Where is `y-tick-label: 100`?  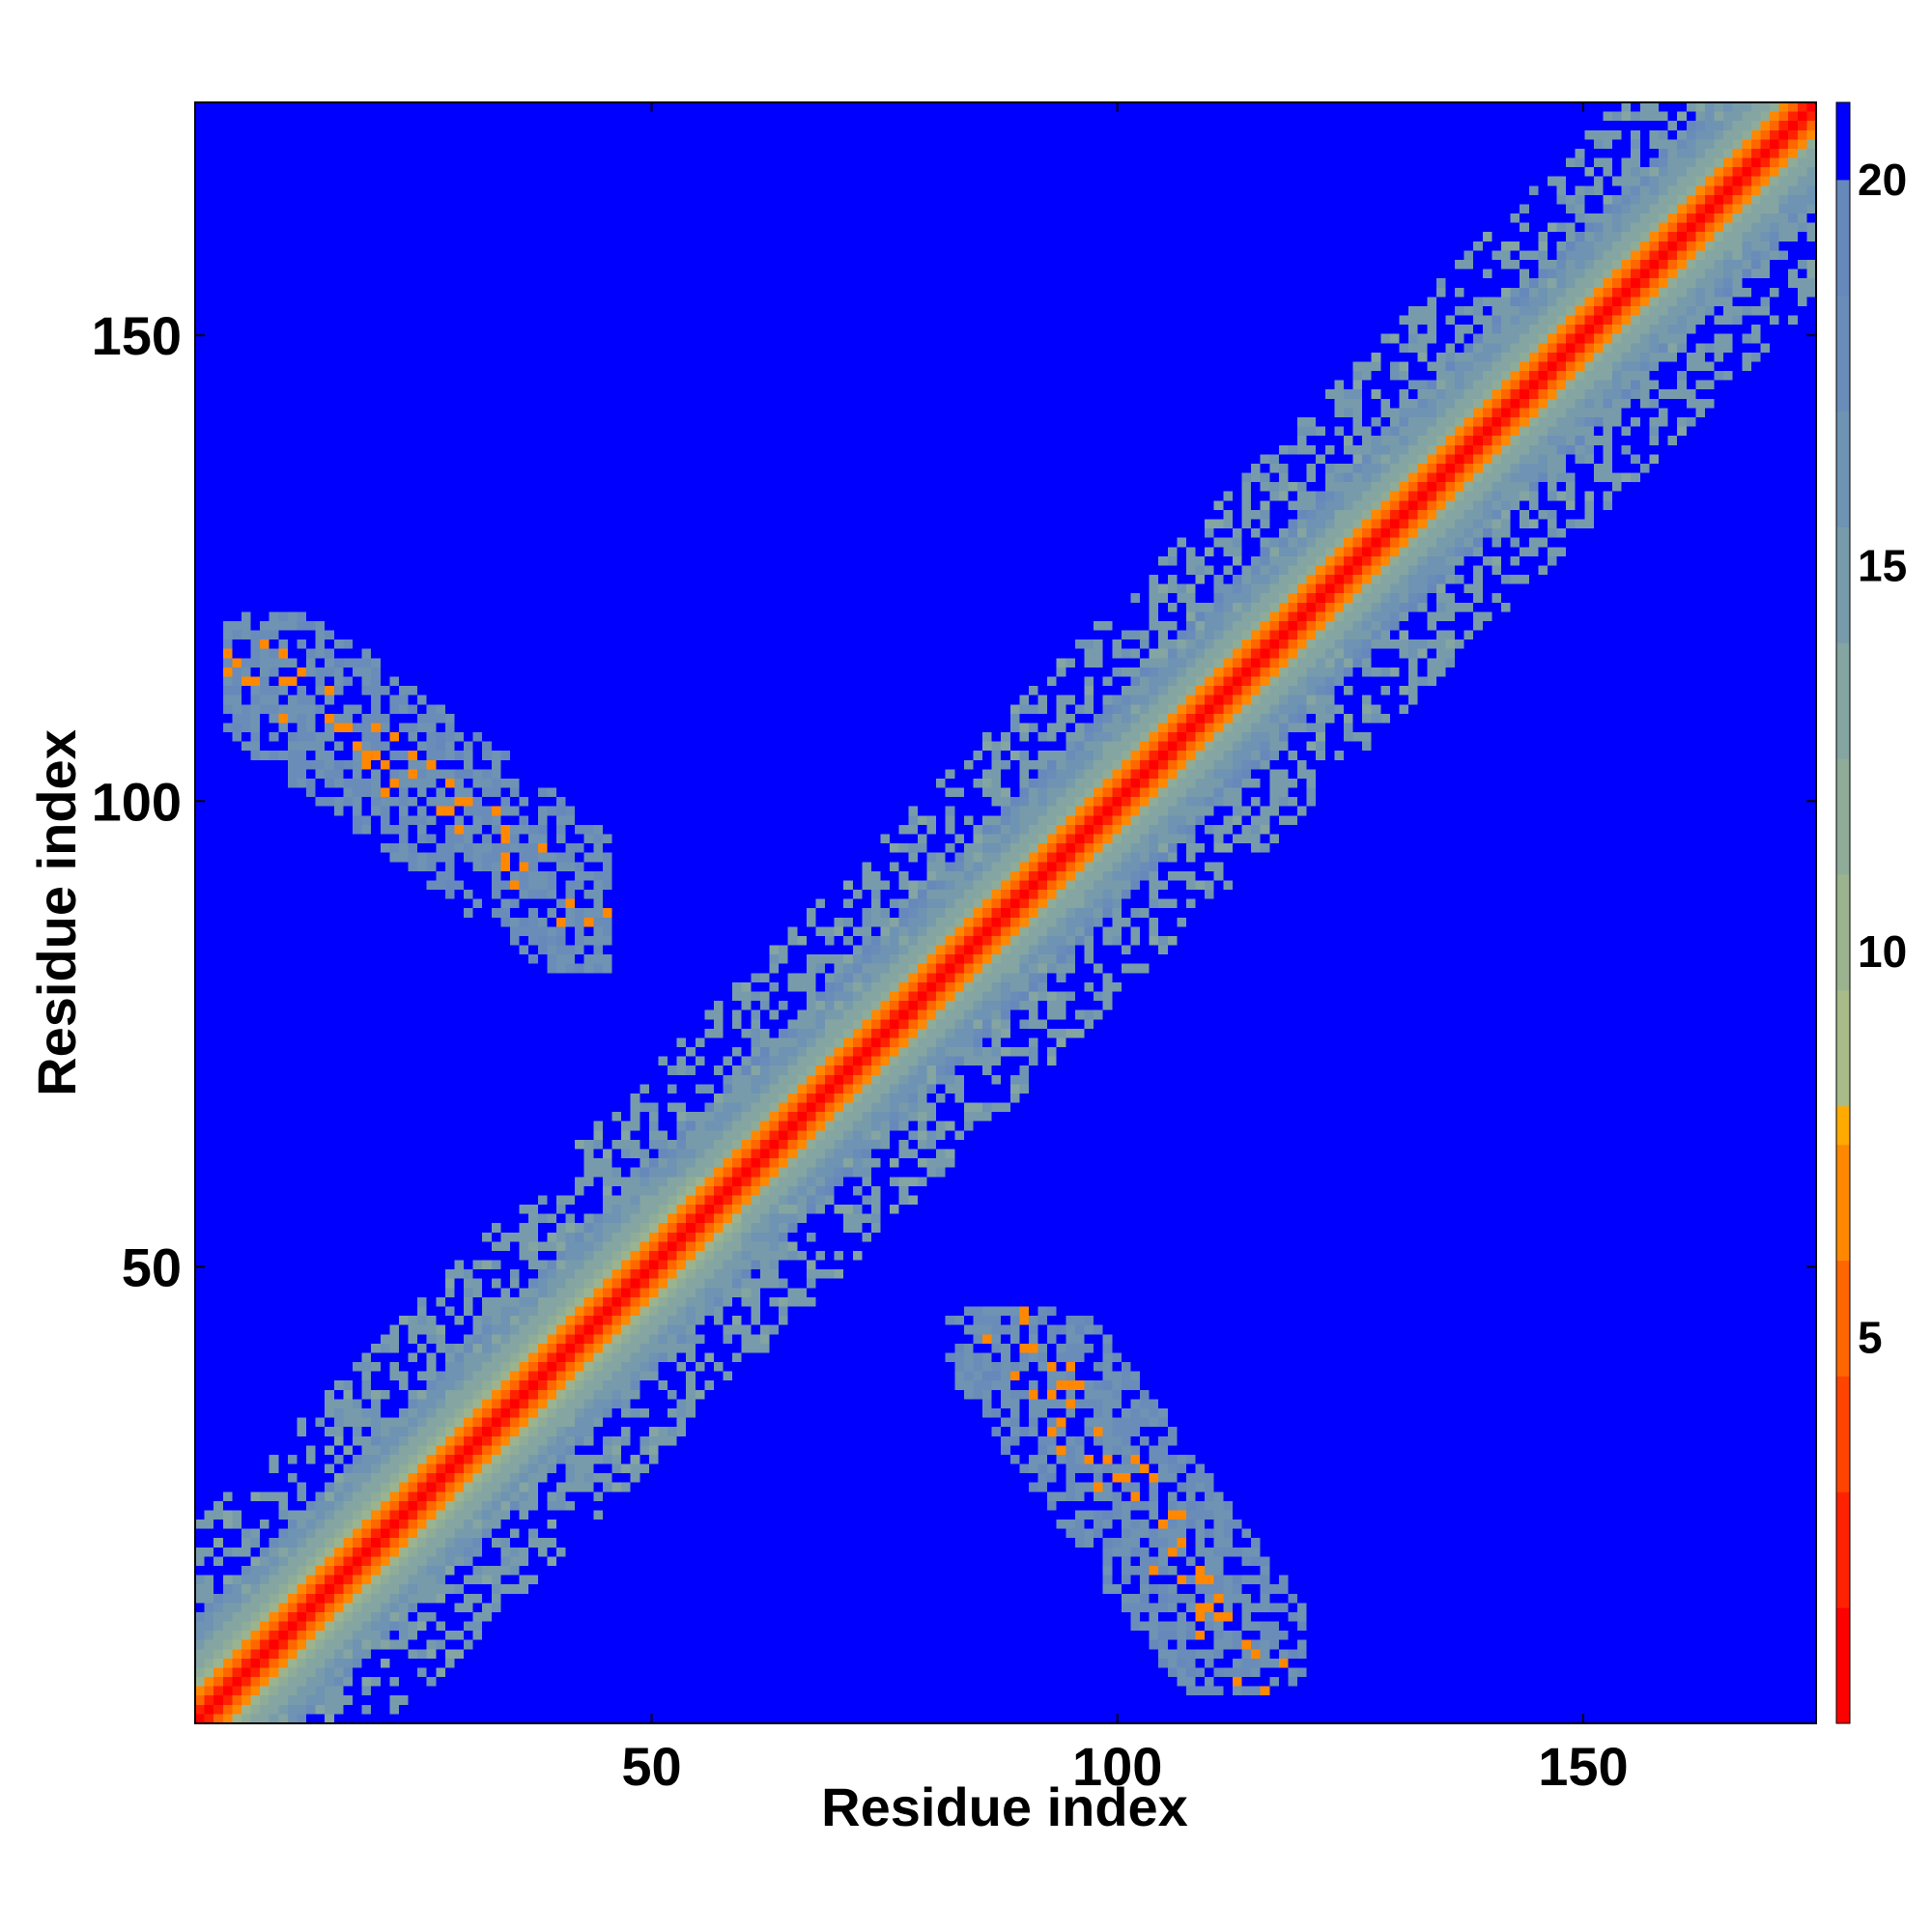 y-tick-label: 100 is located at coordinates (137, 801).